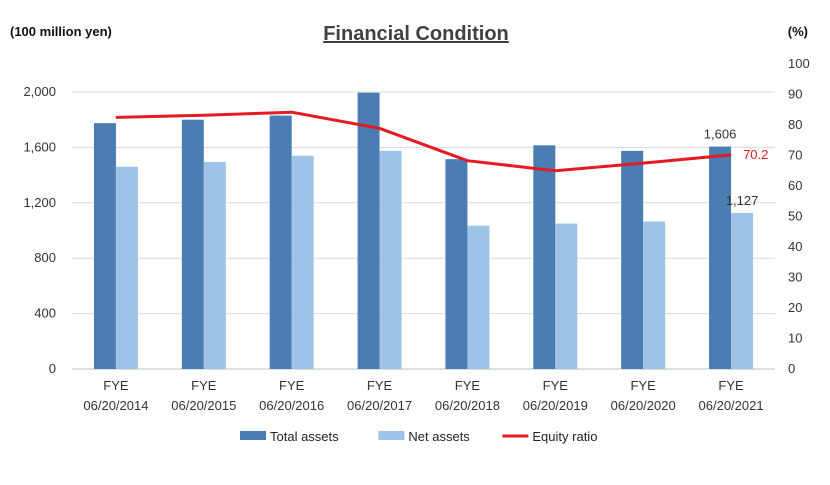  I want to click on left-tick-label: 2,000, so click(39, 91).